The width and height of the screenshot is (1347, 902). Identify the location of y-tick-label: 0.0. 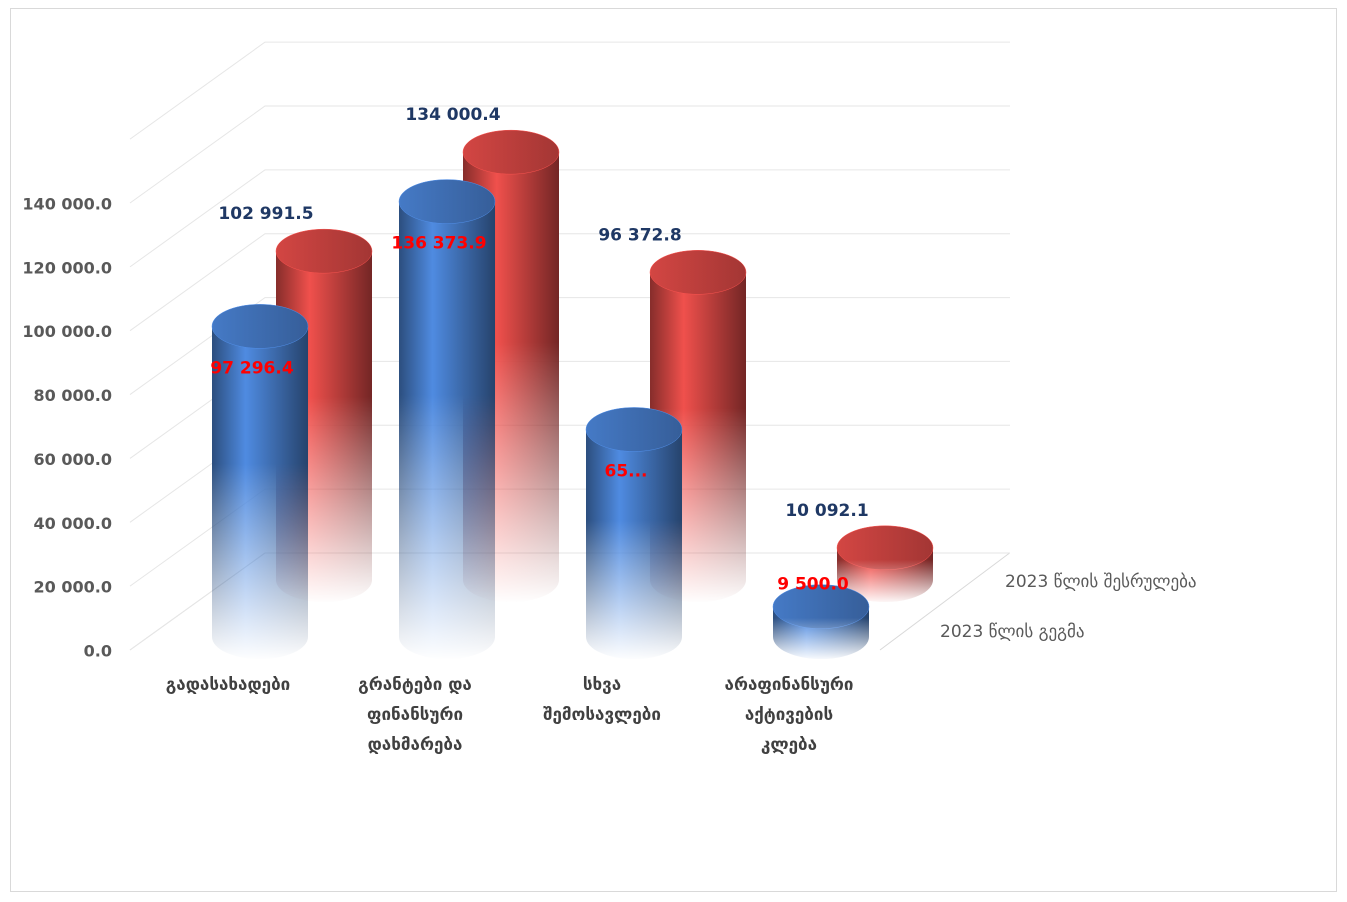
(98, 651).